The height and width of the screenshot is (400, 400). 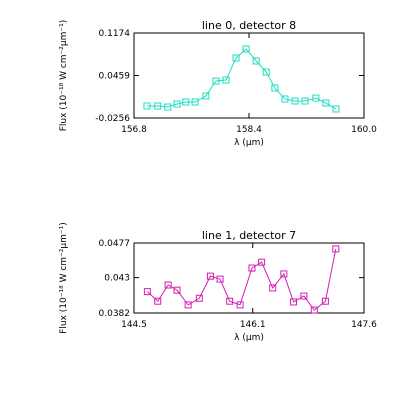 I want to click on y-tick-label: 0.1174, so click(x=115, y=34).